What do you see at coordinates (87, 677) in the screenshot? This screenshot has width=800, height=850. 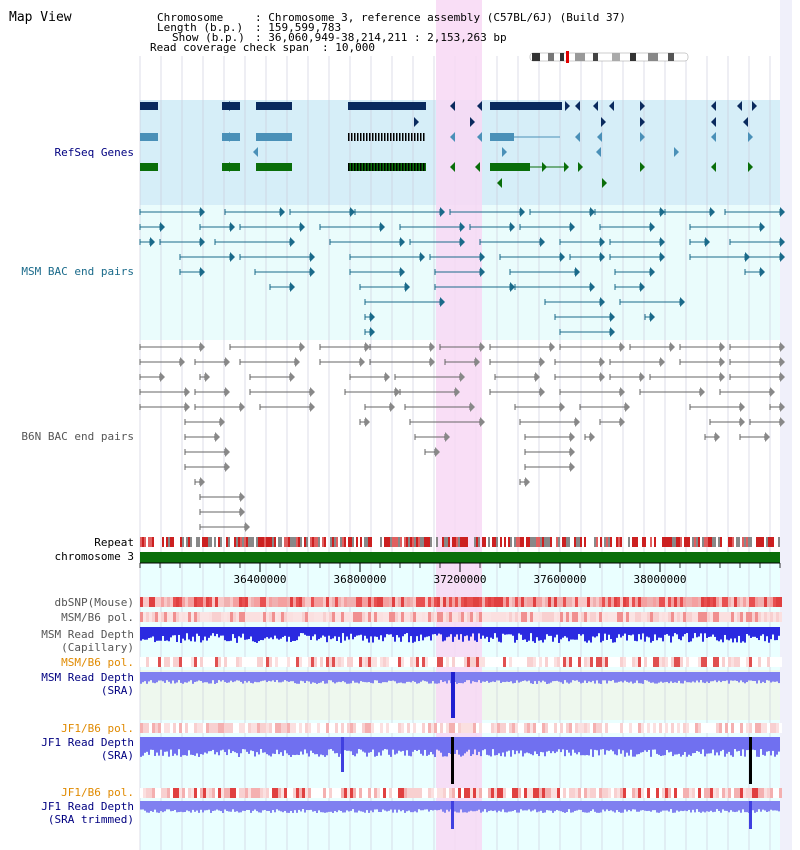 I see `track-label-msm-read-depth-sra: MSM Read Depth` at bounding box center [87, 677].